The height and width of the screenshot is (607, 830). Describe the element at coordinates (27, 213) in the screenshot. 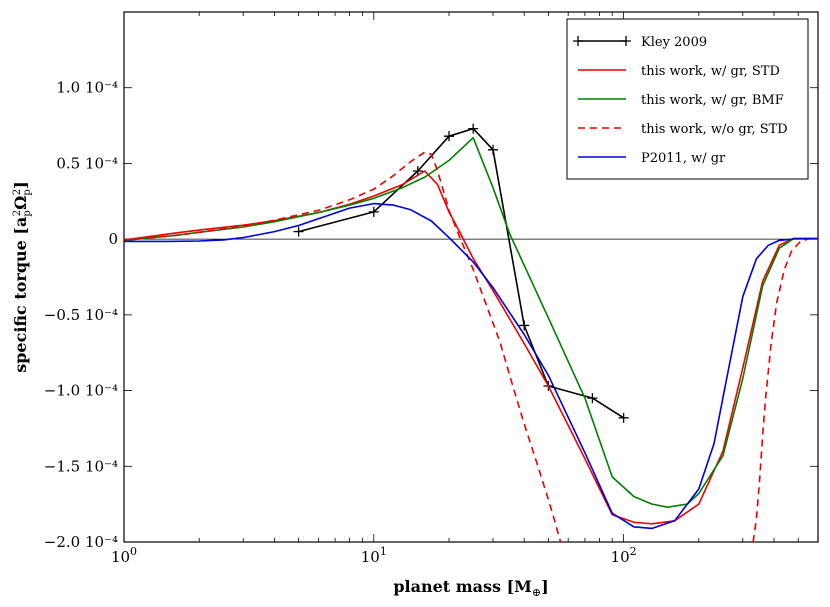

I see `y-axis-title-sub1: p` at that location.